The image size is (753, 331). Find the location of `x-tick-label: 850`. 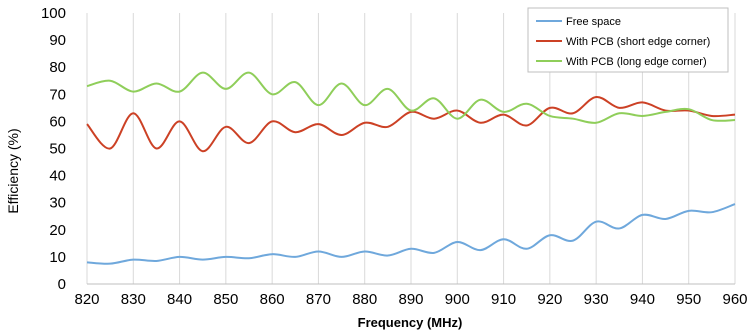

x-tick-label: 850 is located at coordinates (225, 299).